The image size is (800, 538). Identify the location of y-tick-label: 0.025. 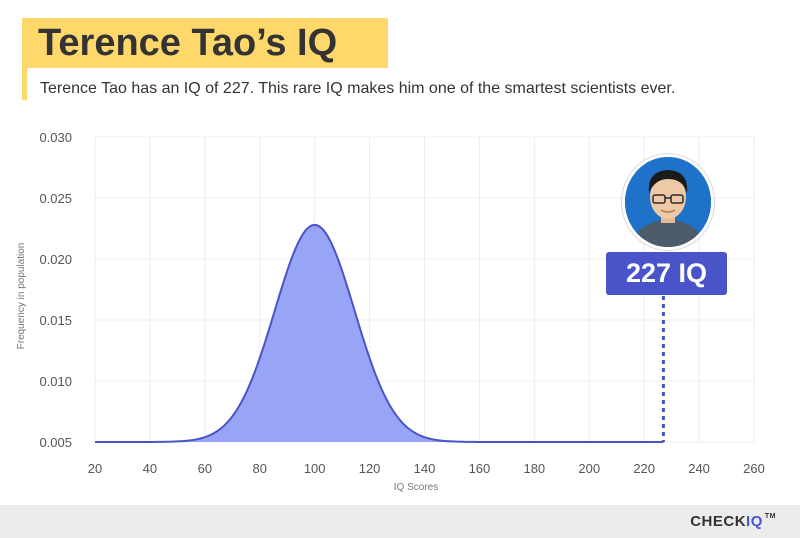
(55, 198).